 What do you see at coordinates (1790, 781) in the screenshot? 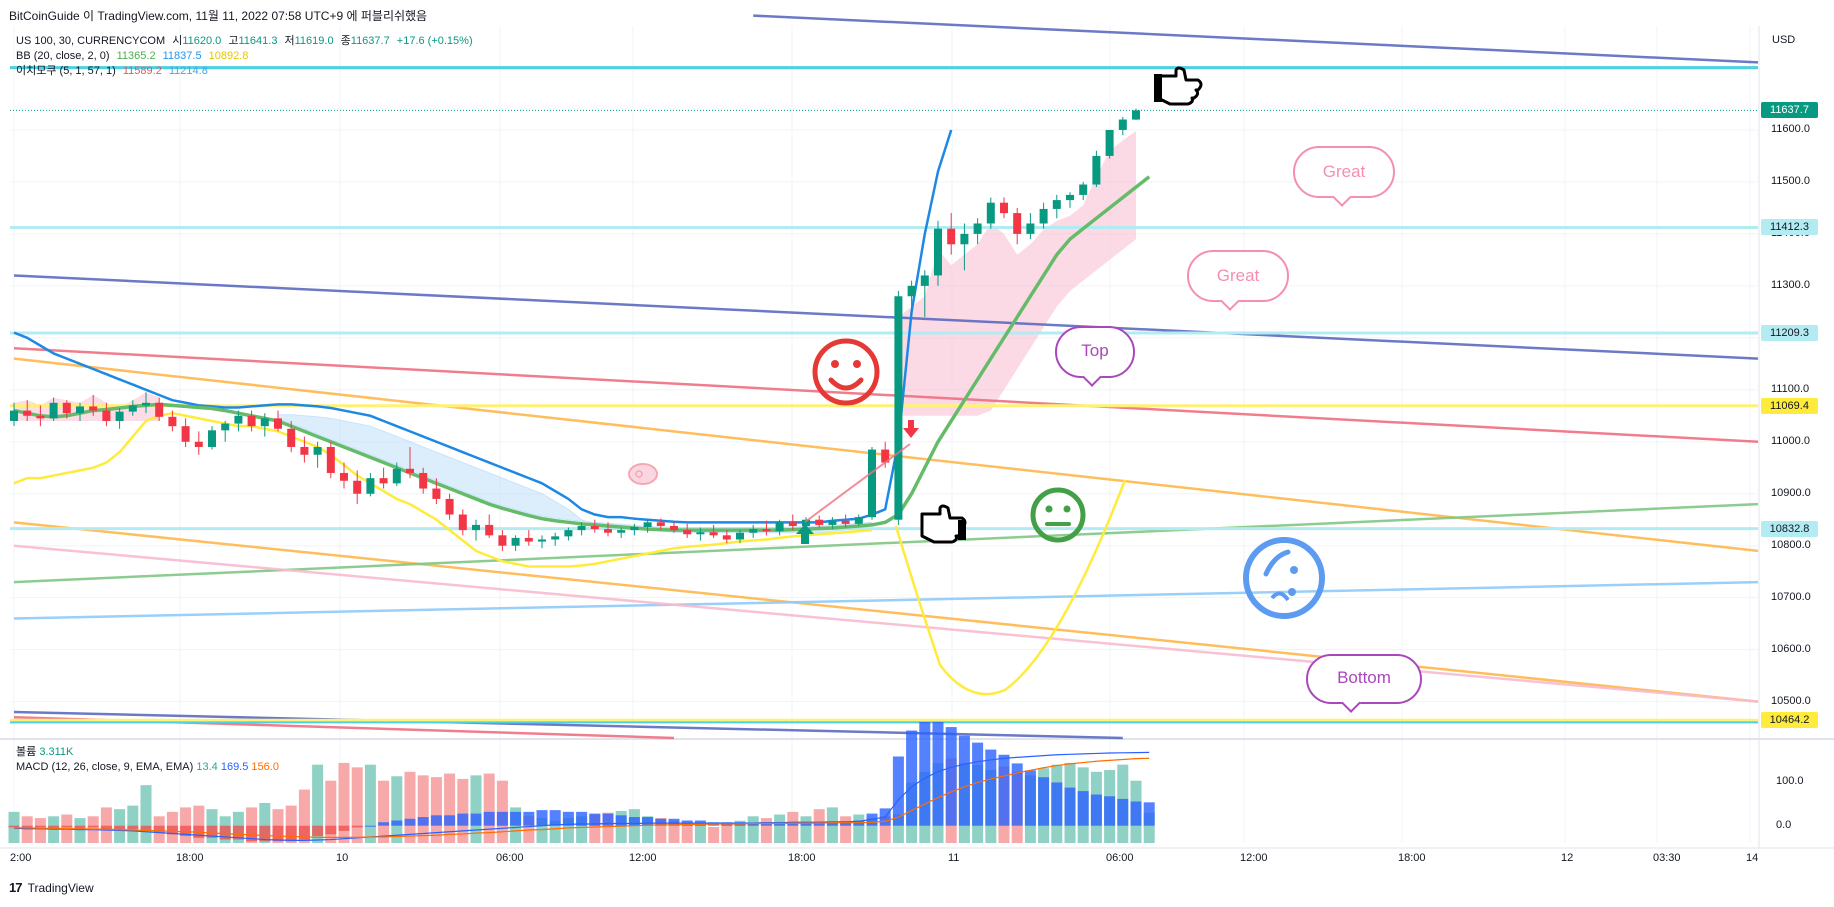
I see `macd-tick-label: 100.0` at bounding box center [1790, 781].